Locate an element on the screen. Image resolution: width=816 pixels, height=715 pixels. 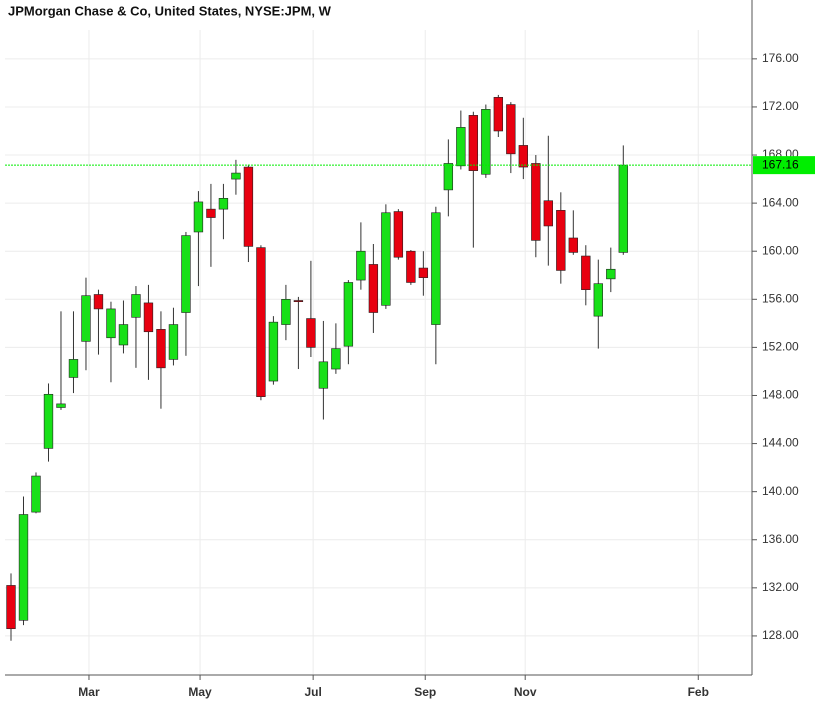
y-tick-label: 172.00 is located at coordinates (780, 106).